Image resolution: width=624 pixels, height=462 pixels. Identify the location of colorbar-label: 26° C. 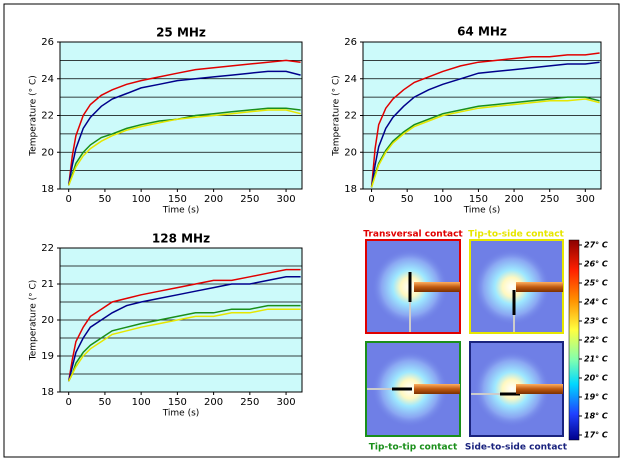
(596, 264).